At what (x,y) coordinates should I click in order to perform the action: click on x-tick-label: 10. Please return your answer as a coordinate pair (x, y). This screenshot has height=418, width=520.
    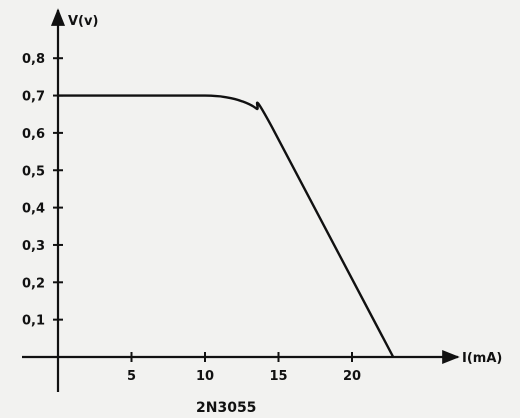
    Looking at the image, I should click on (205, 376).